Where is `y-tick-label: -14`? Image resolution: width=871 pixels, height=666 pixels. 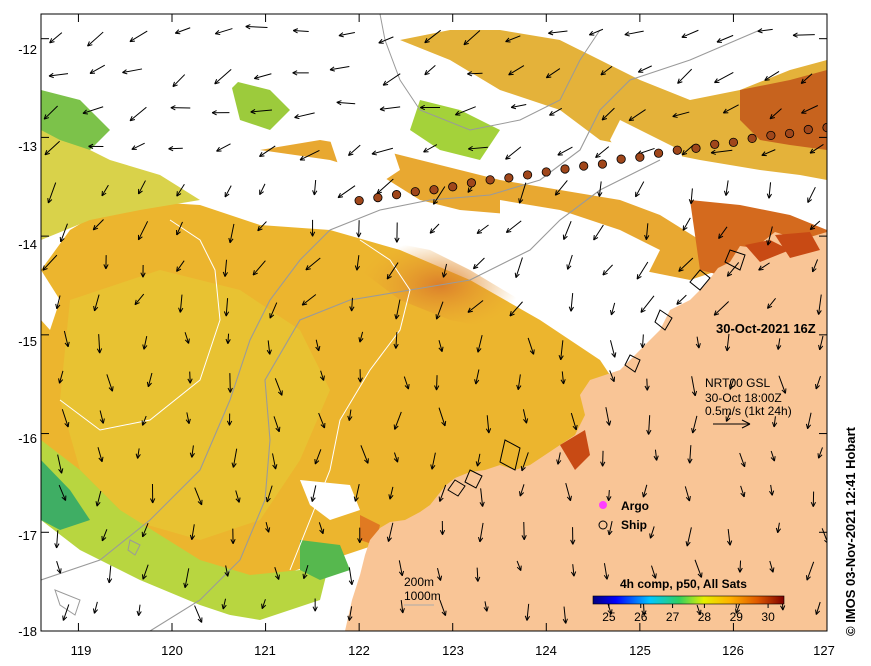 y-tick-label: -14 is located at coordinates (27, 244).